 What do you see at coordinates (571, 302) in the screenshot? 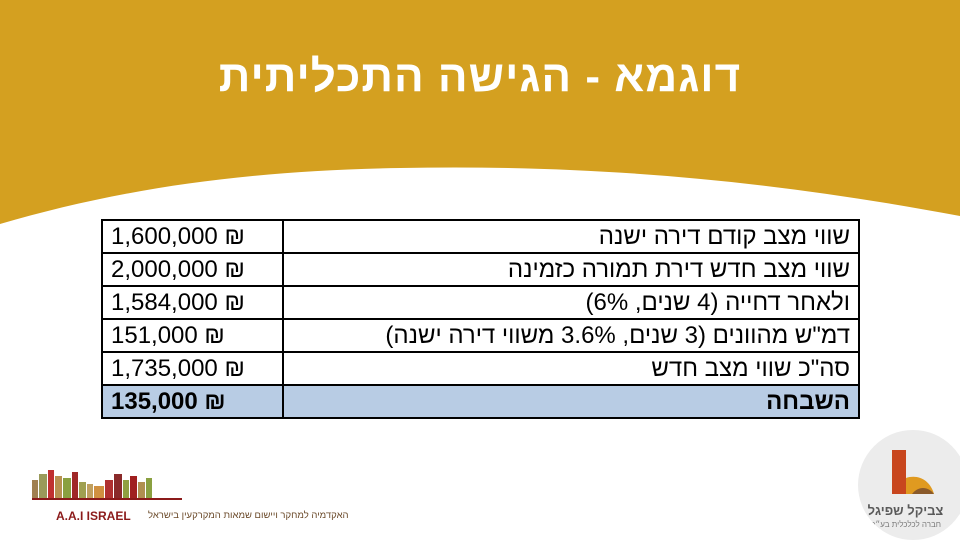
I see `row-label: ולאחר דחייה (4 שנים, 6%)` at bounding box center [571, 302].